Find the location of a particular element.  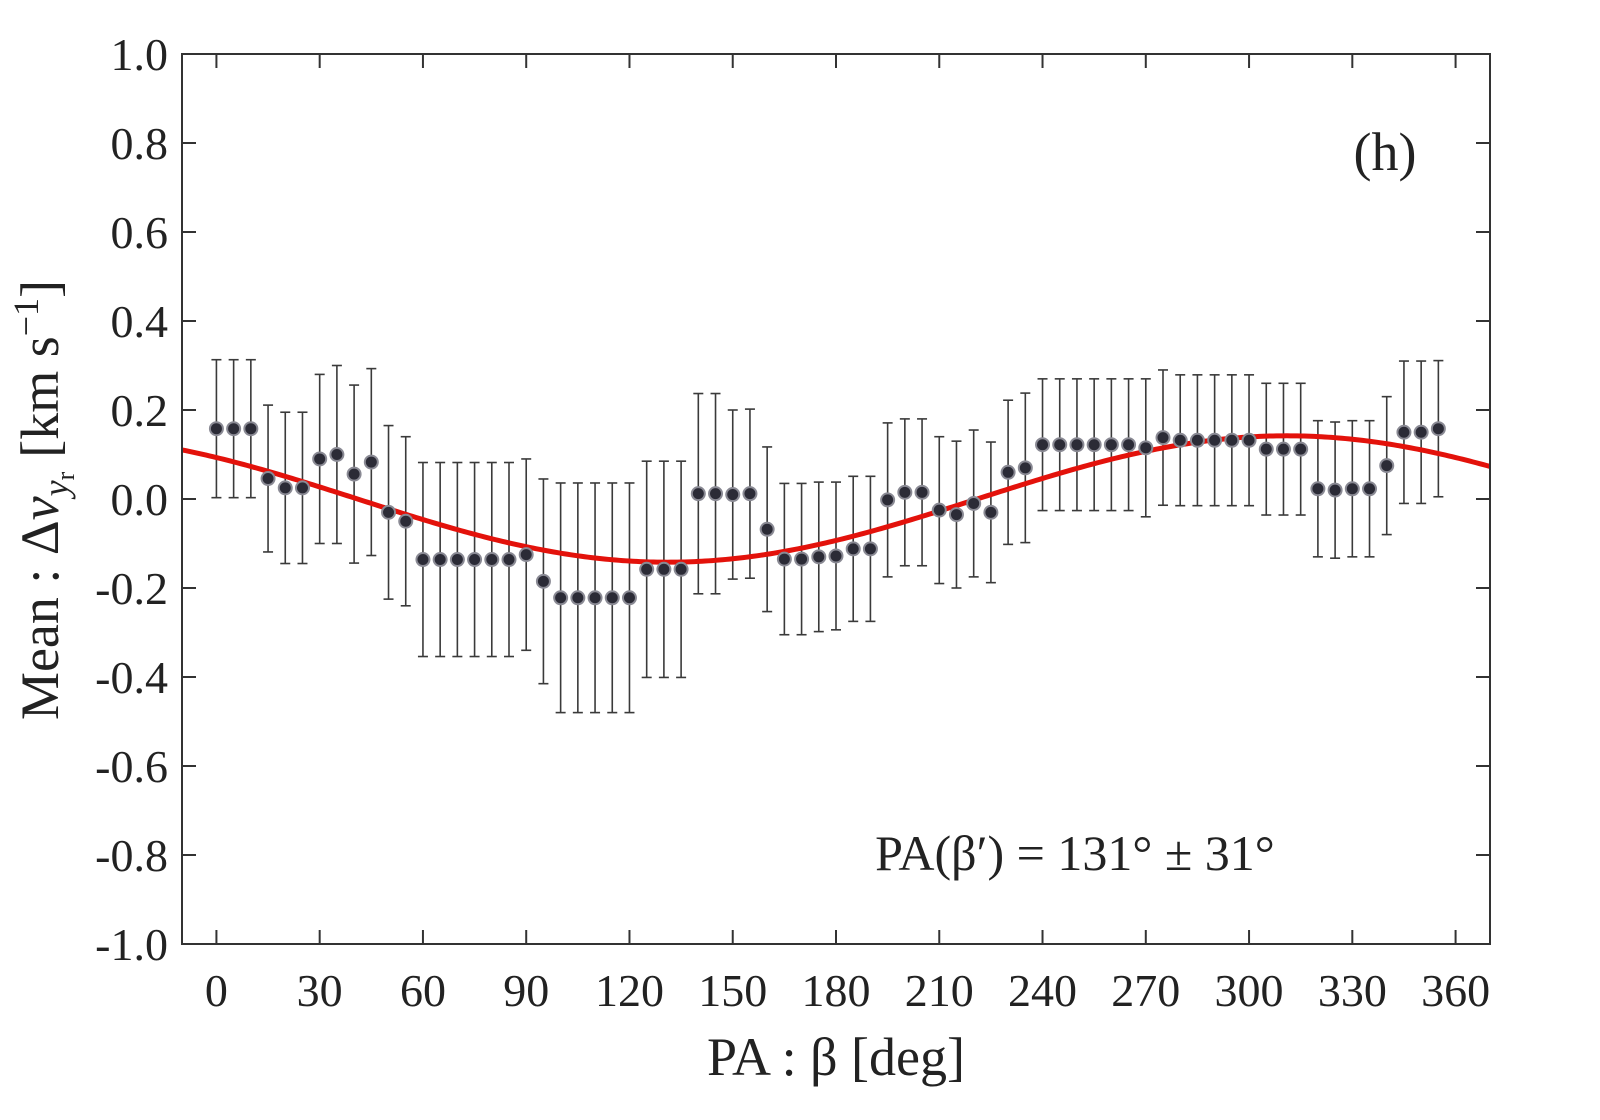

x-tick-label: 120 is located at coordinates (629, 990).